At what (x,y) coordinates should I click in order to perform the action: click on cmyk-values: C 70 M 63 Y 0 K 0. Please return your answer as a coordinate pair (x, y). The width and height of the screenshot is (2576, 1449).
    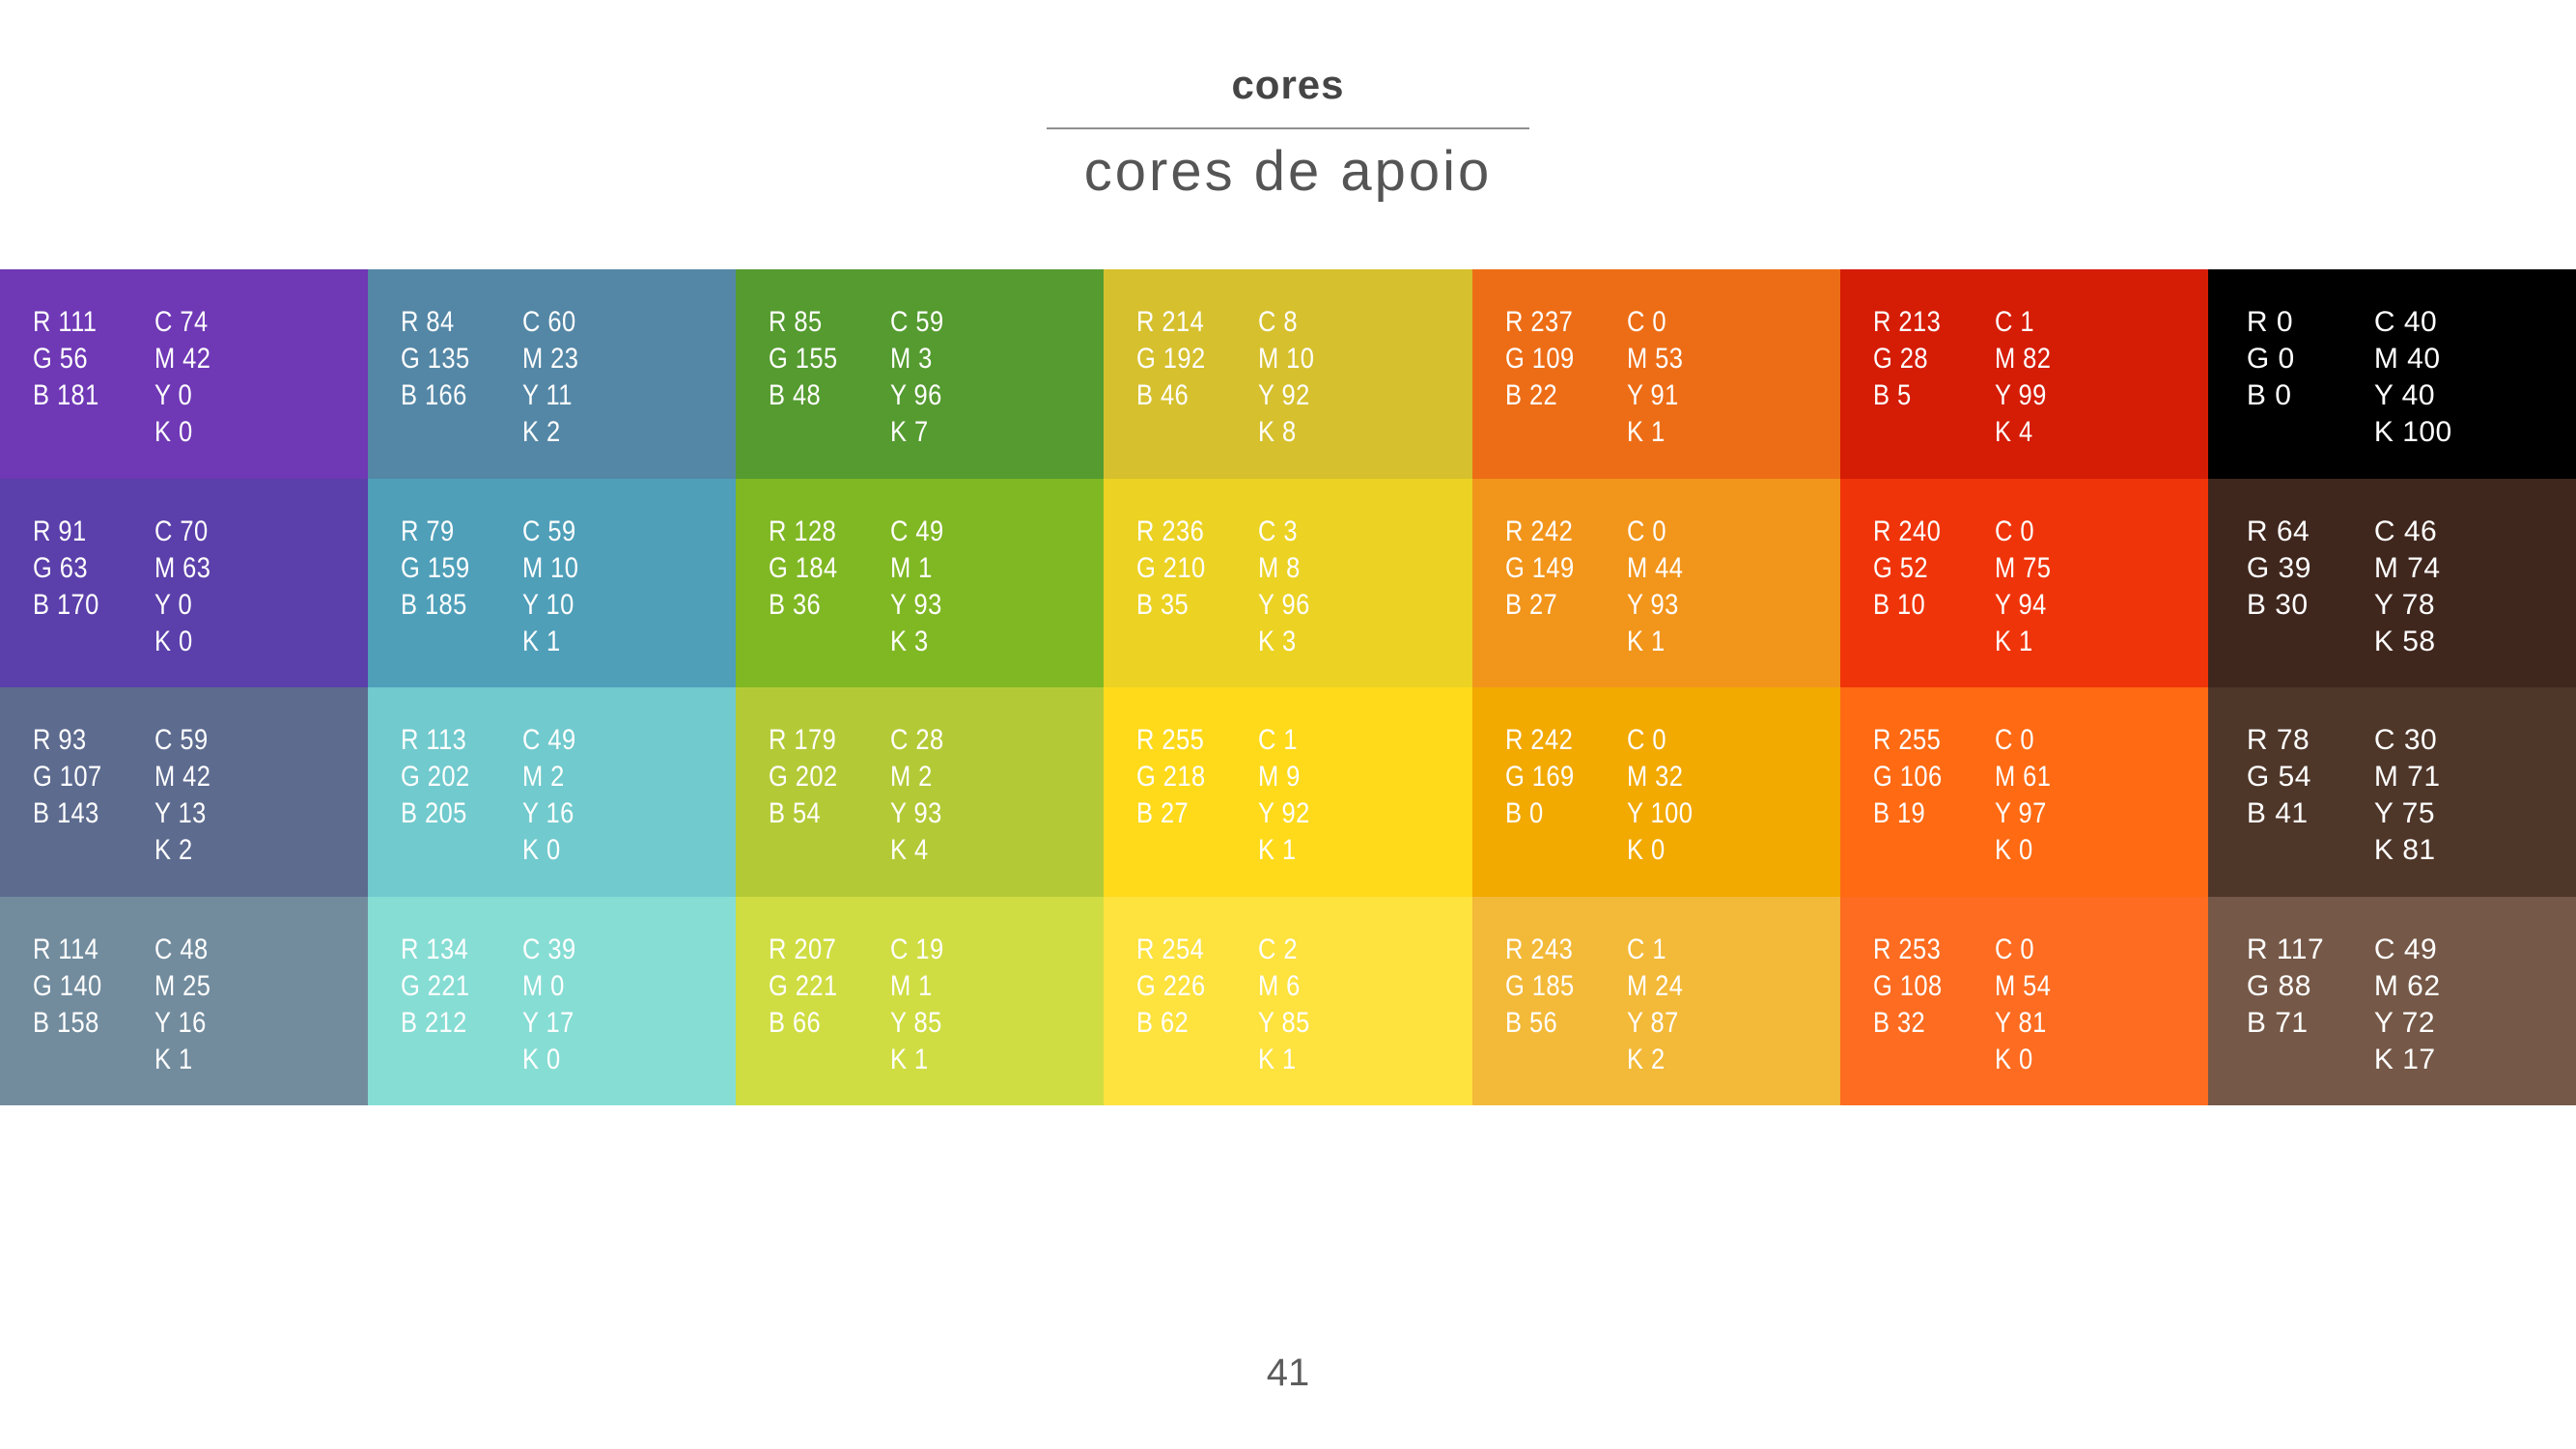
    Looking at the image, I should click on (182, 587).